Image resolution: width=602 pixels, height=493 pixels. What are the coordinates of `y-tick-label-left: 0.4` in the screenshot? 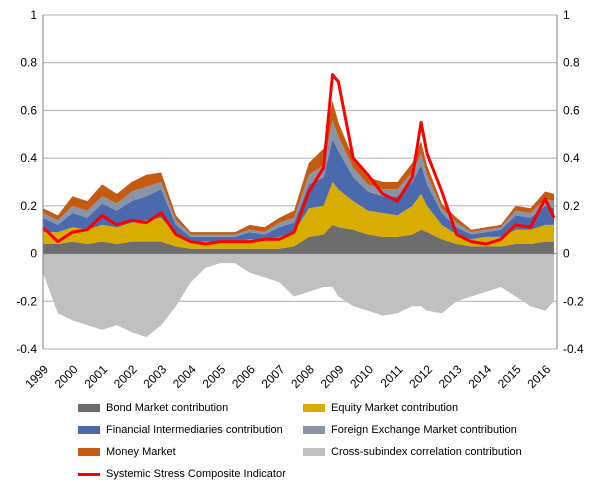 It's located at (28, 158).